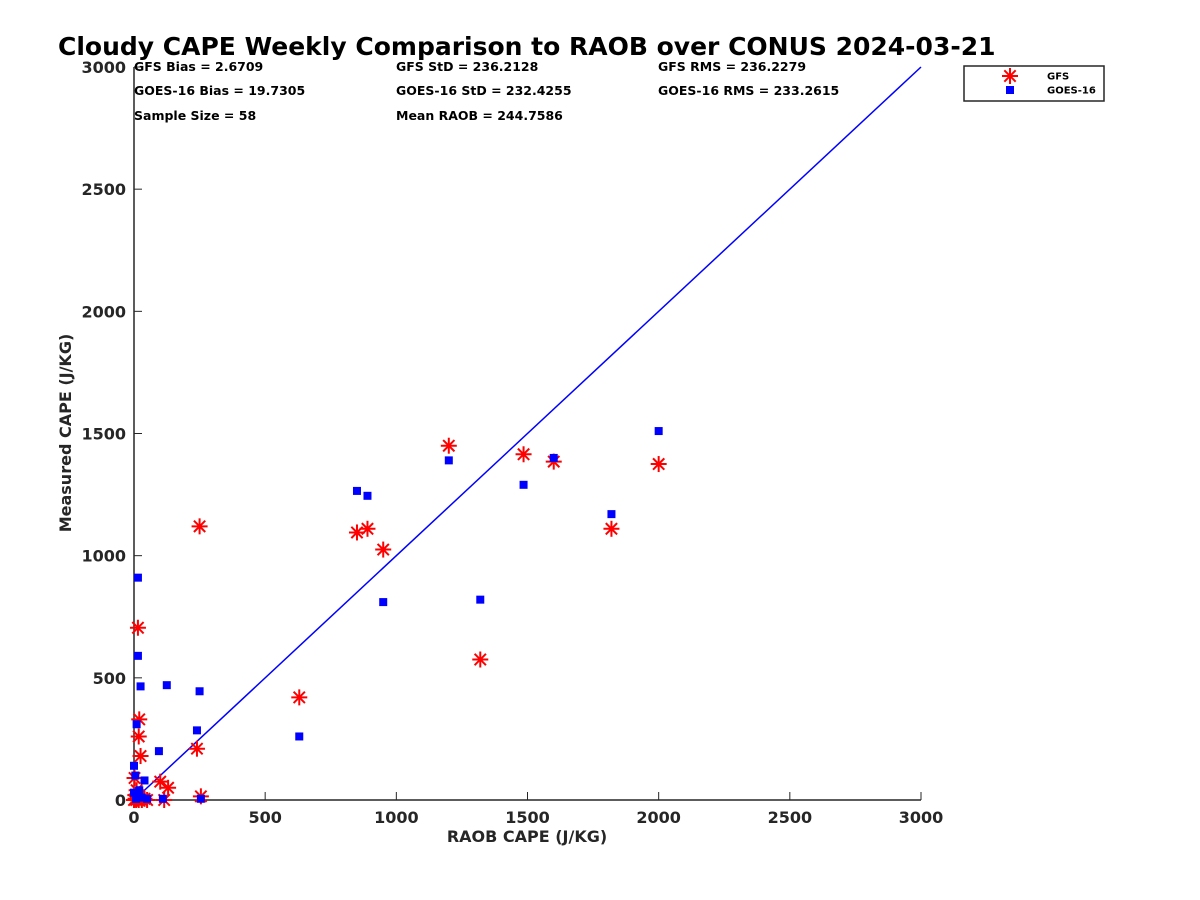 Image resolution: width=1200 pixels, height=900 pixels. Describe the element at coordinates (1058, 77) in the screenshot. I see `legend-label: GFS` at that location.